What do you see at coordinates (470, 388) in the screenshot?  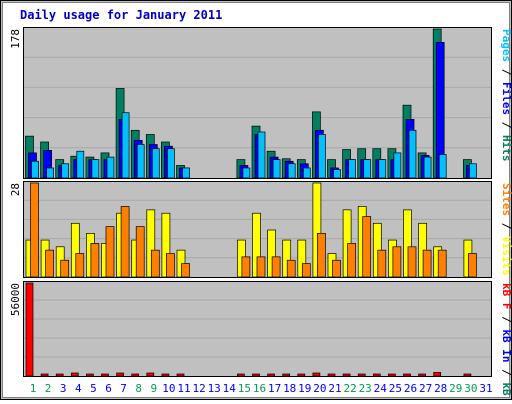 I see `day-label: 30` at bounding box center [470, 388].